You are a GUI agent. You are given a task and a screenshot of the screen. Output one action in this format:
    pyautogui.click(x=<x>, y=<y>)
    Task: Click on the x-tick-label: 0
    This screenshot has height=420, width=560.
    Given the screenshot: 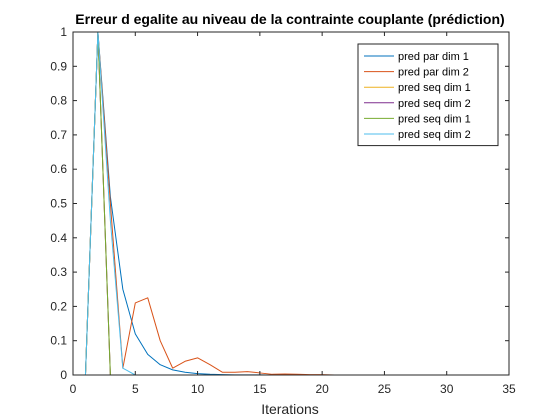 What is the action you would take?
    pyautogui.click(x=73, y=389)
    